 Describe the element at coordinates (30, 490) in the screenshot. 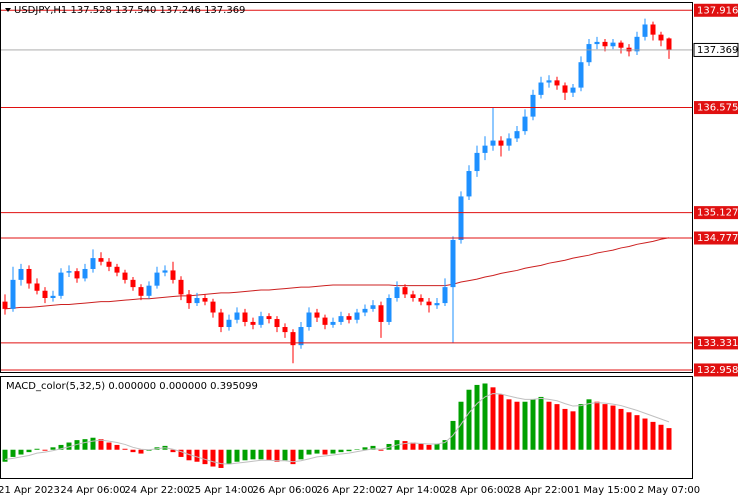

I see `x-tick-label: 21 Apr 2023` at that location.